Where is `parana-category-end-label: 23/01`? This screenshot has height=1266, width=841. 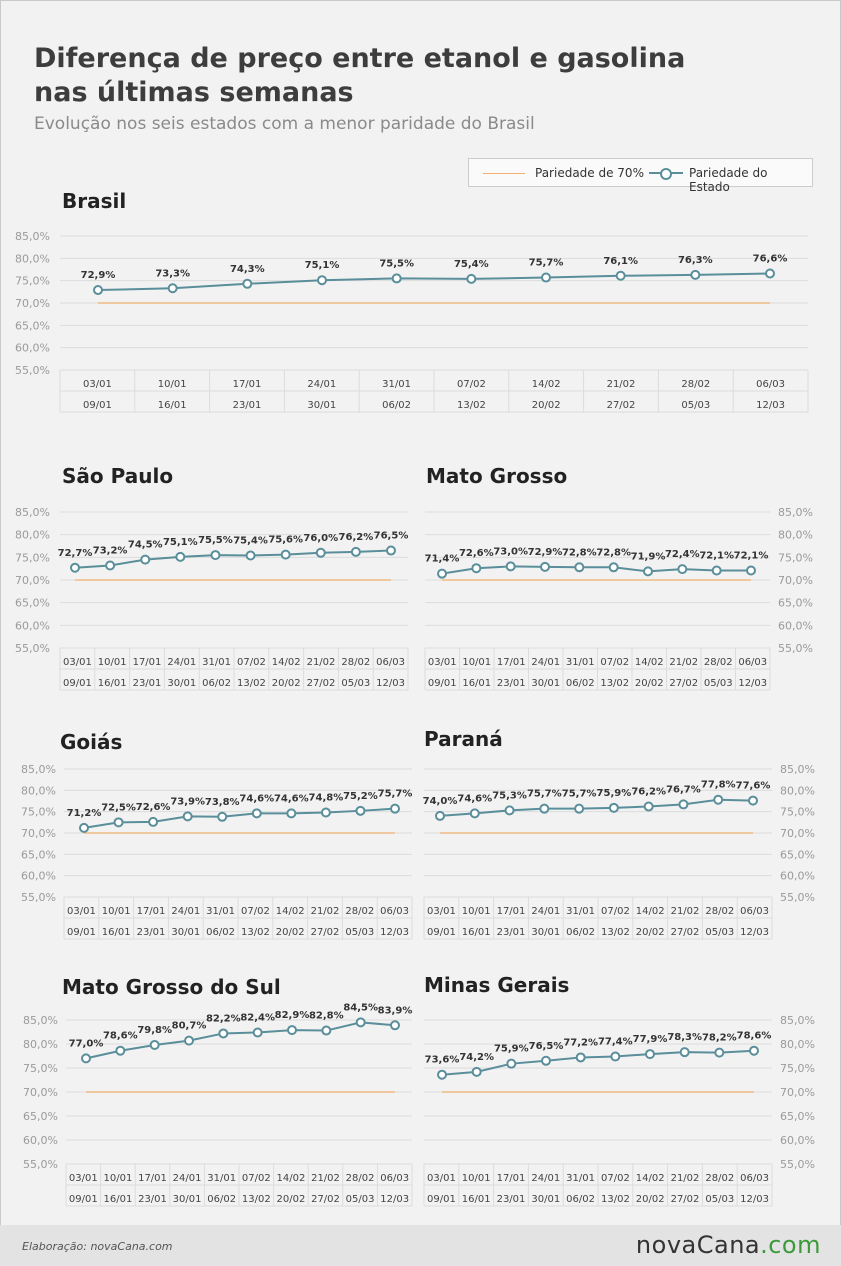
parana-category-end-label: 23/01 is located at coordinates (511, 932).